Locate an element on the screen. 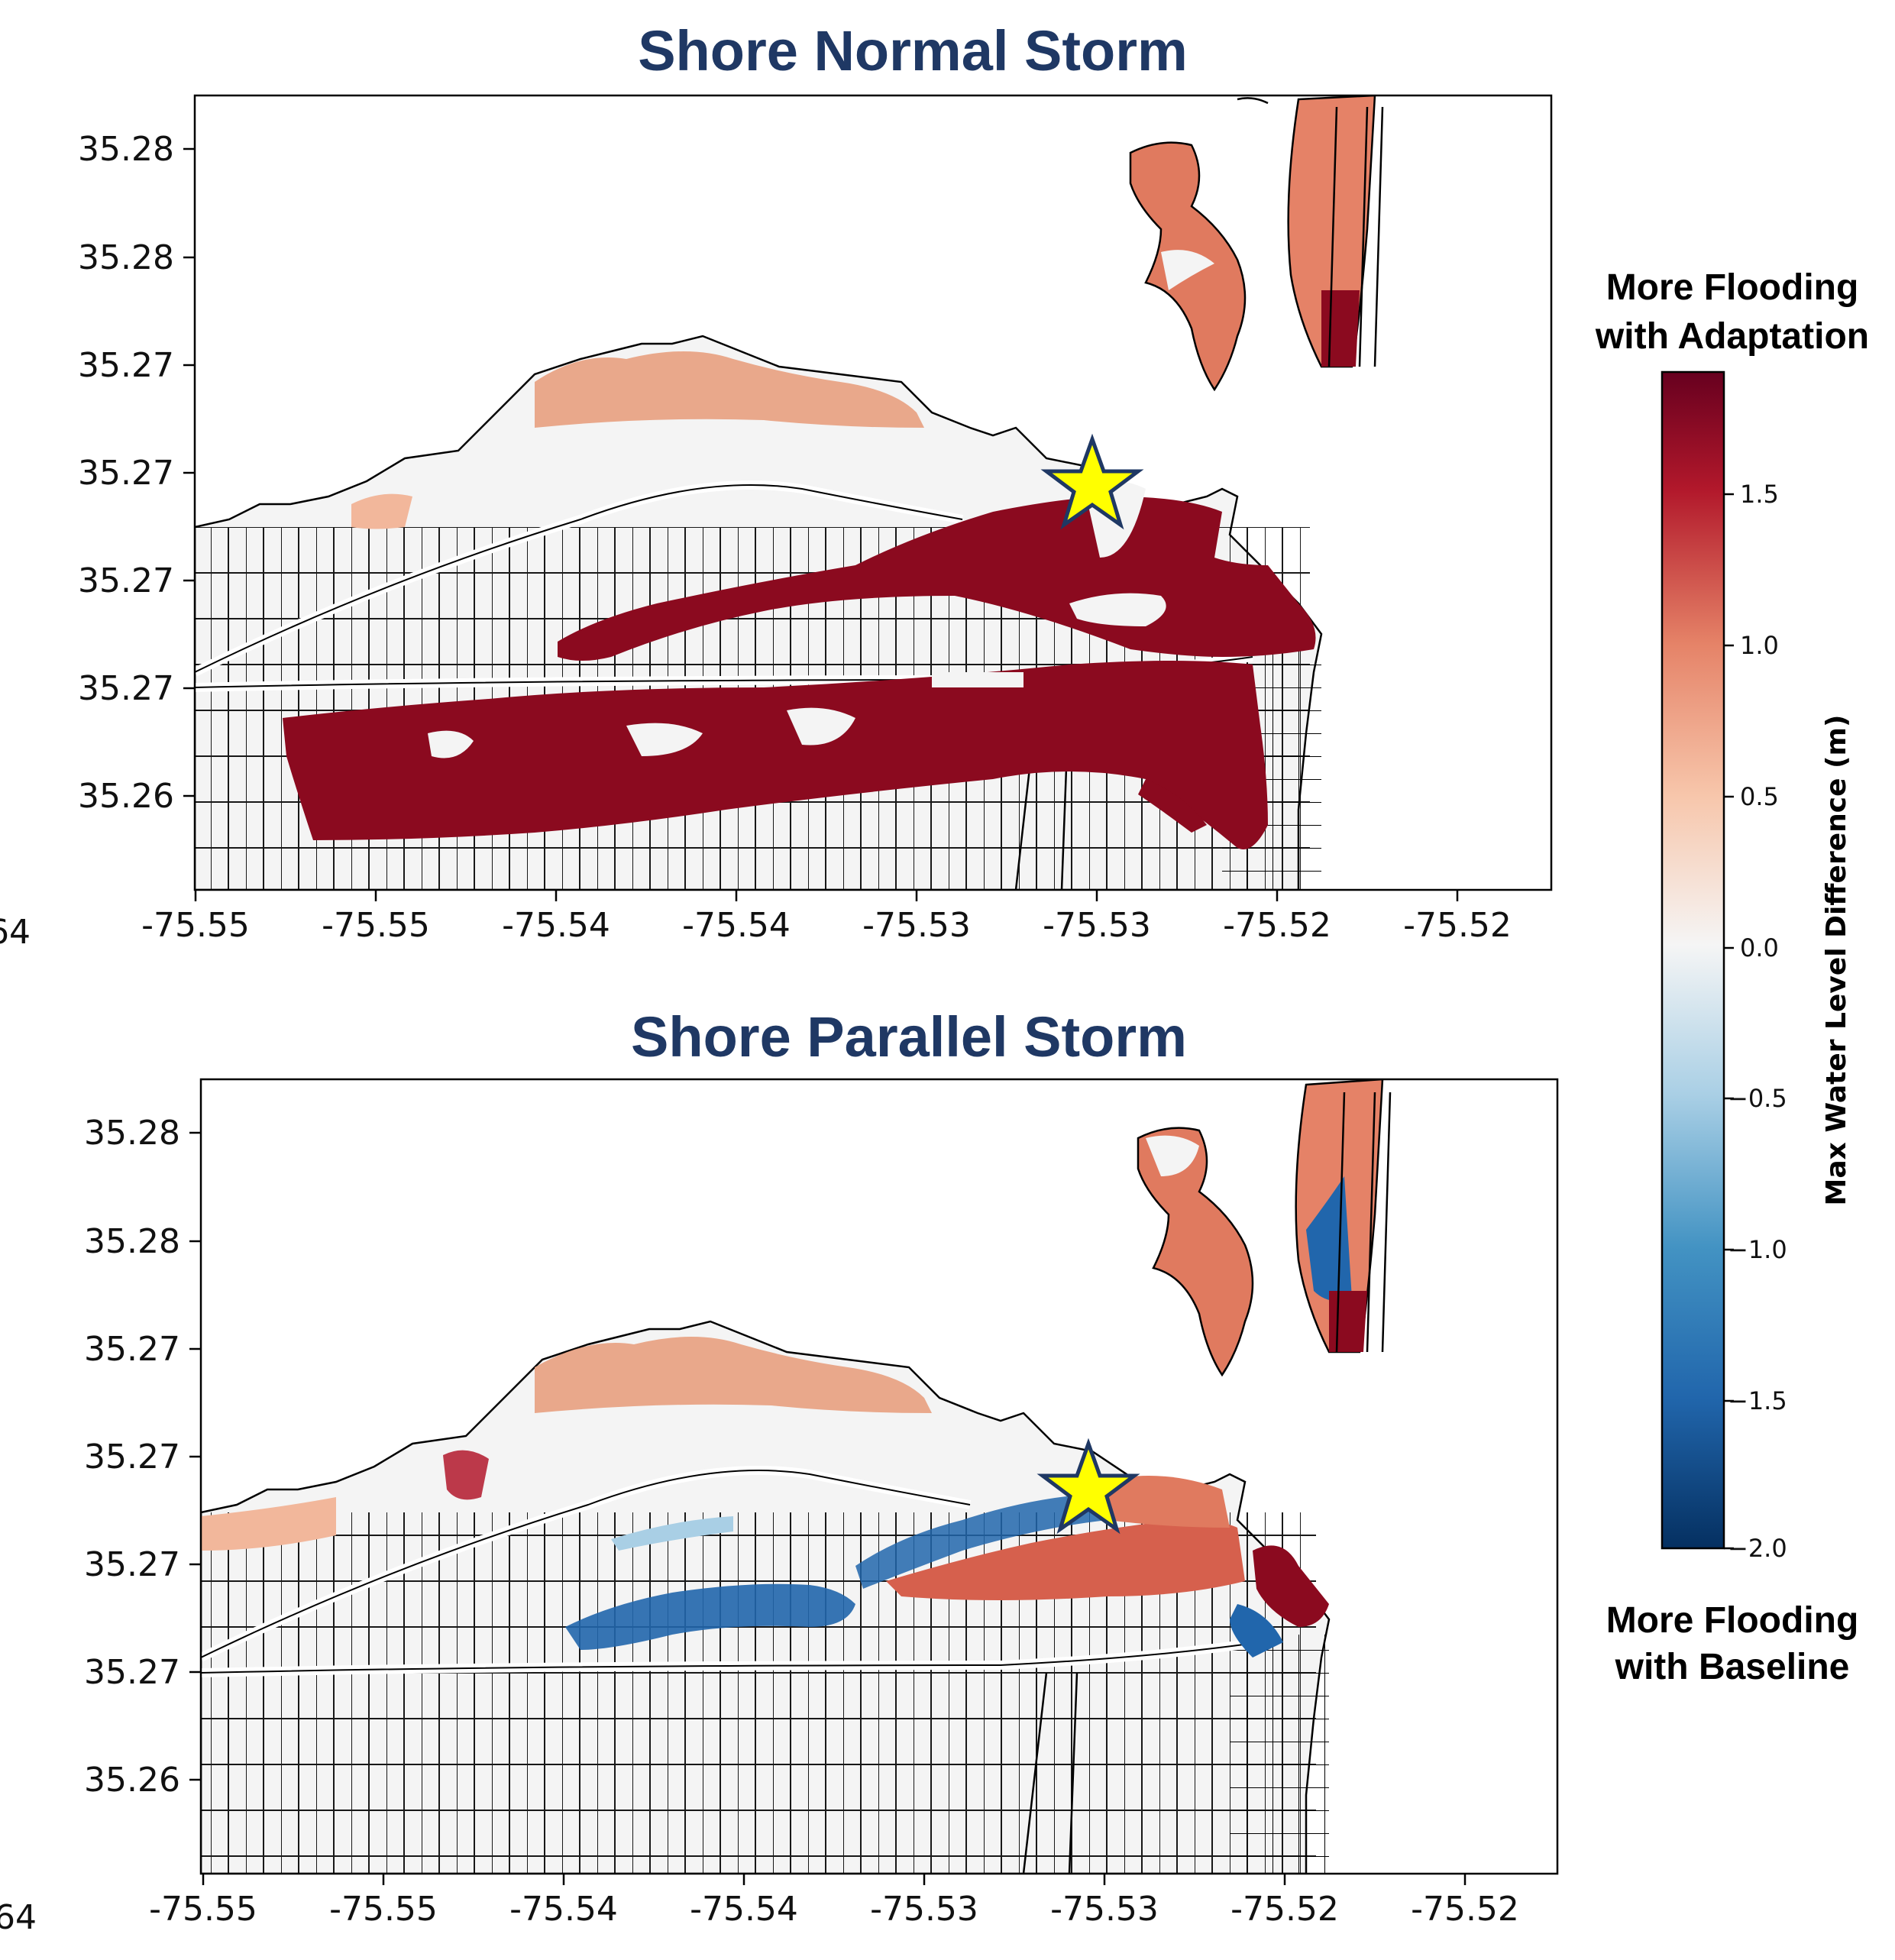 Image resolution: width=1895 pixels, height=1960 pixels. negative-band is located at coordinates (710, 1616).